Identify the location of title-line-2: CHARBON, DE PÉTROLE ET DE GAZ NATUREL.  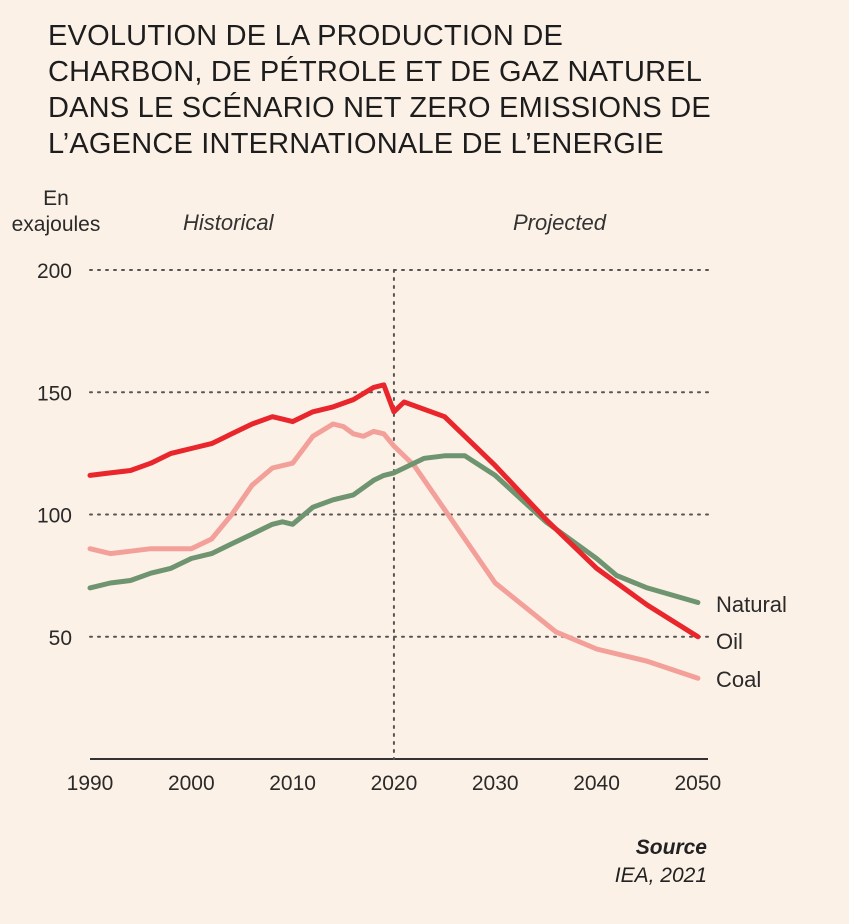
(375, 72).